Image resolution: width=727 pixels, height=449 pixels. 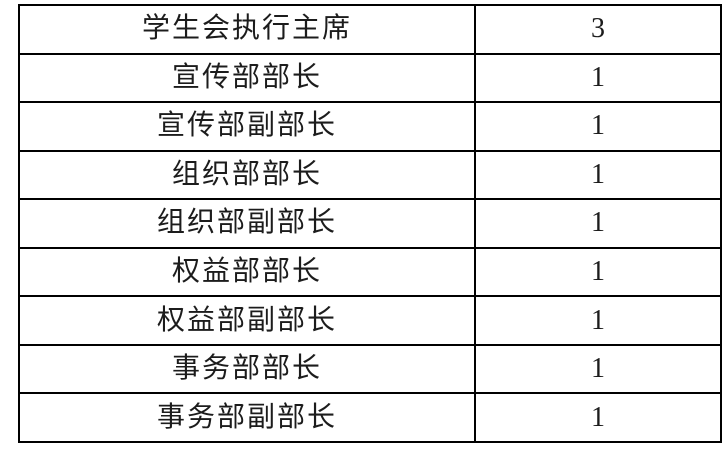 I want to click on table-row: 宣传部副部长 1, so click(x=370, y=126).